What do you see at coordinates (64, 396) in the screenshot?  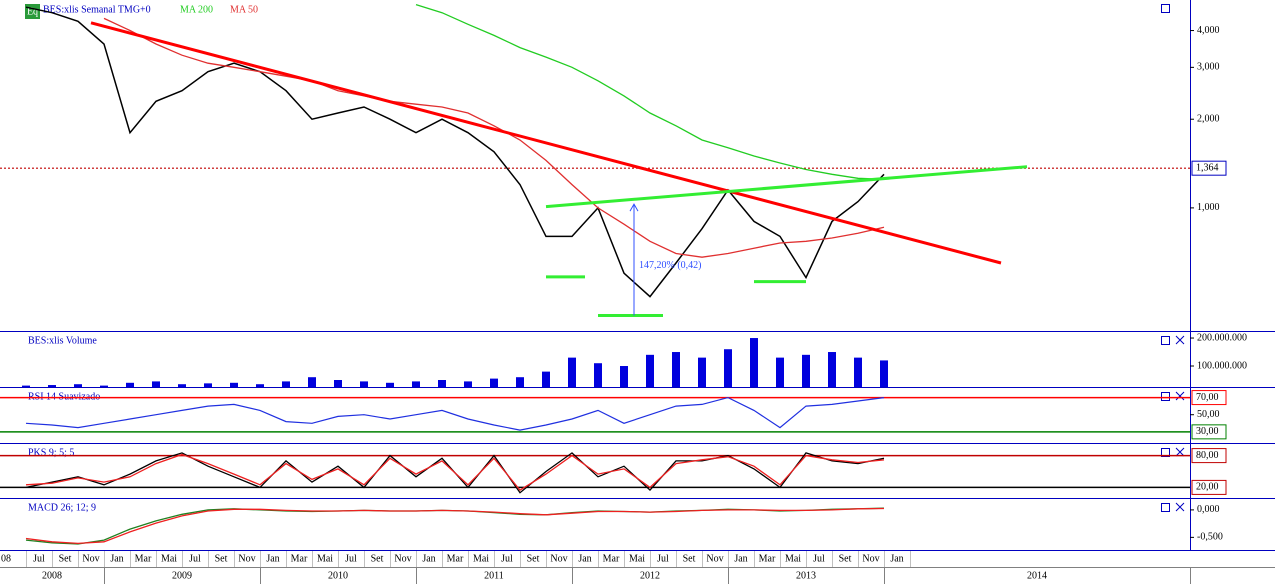 I see `panel-title: RSI 14 Suavizado` at bounding box center [64, 396].